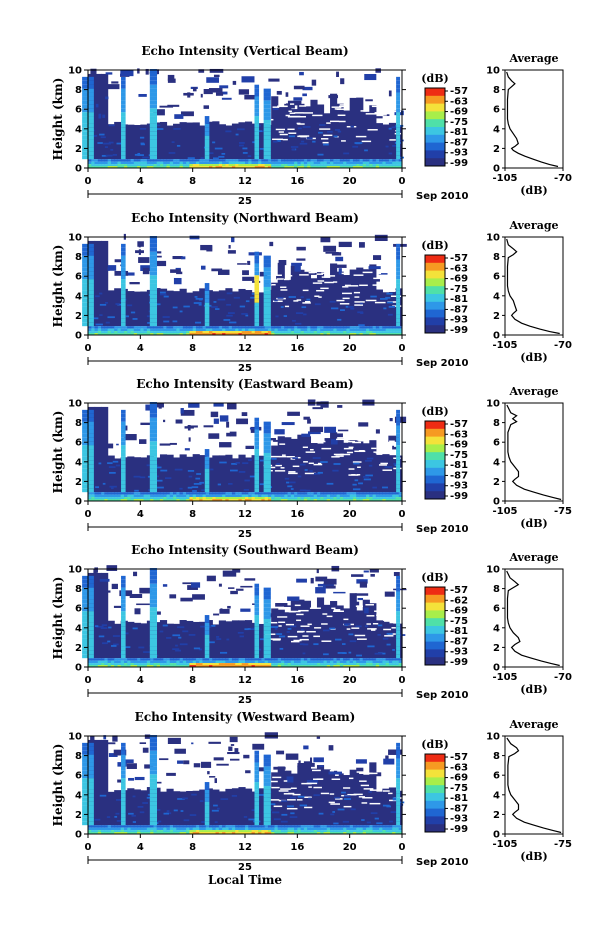 The width and height of the screenshot is (616, 929). I want to click on colorbar-tick-label: -81, so click(459, 299).